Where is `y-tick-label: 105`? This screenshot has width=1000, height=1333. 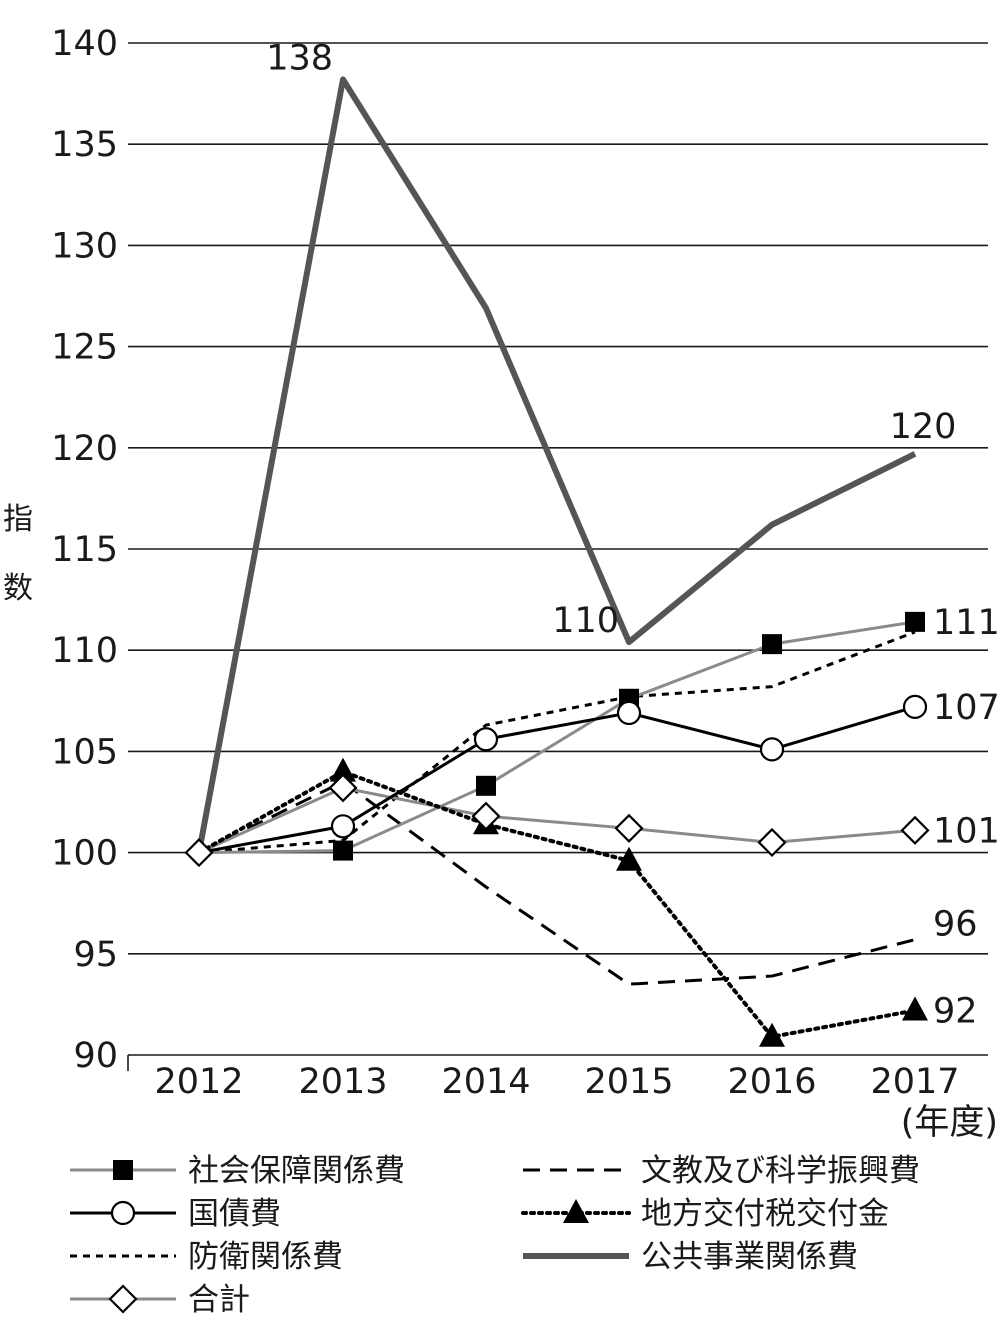
y-tick-label: 105 is located at coordinates (84, 752).